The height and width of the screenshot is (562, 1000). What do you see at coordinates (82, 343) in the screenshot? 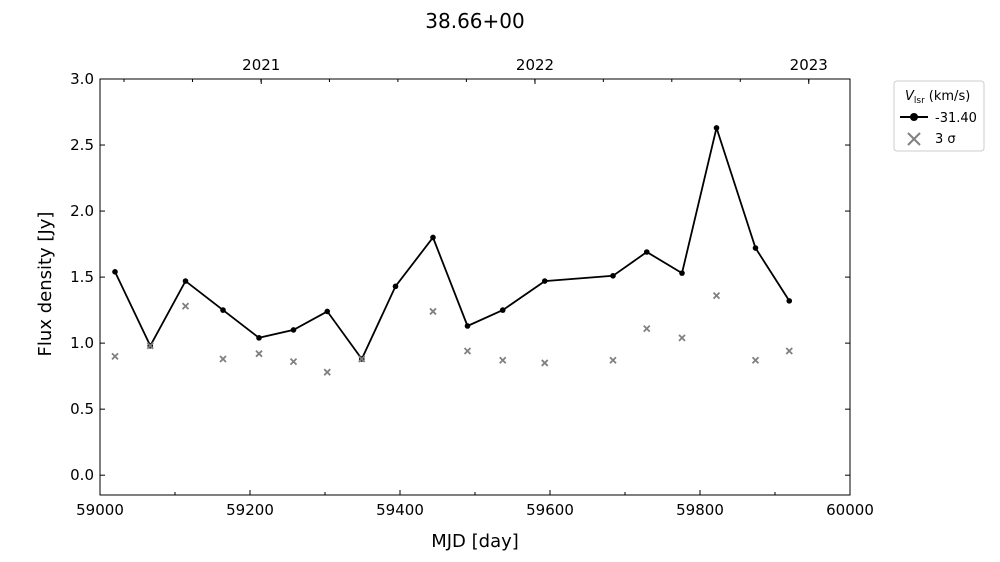
I see `y-tick-label: 1.0` at bounding box center [82, 343].